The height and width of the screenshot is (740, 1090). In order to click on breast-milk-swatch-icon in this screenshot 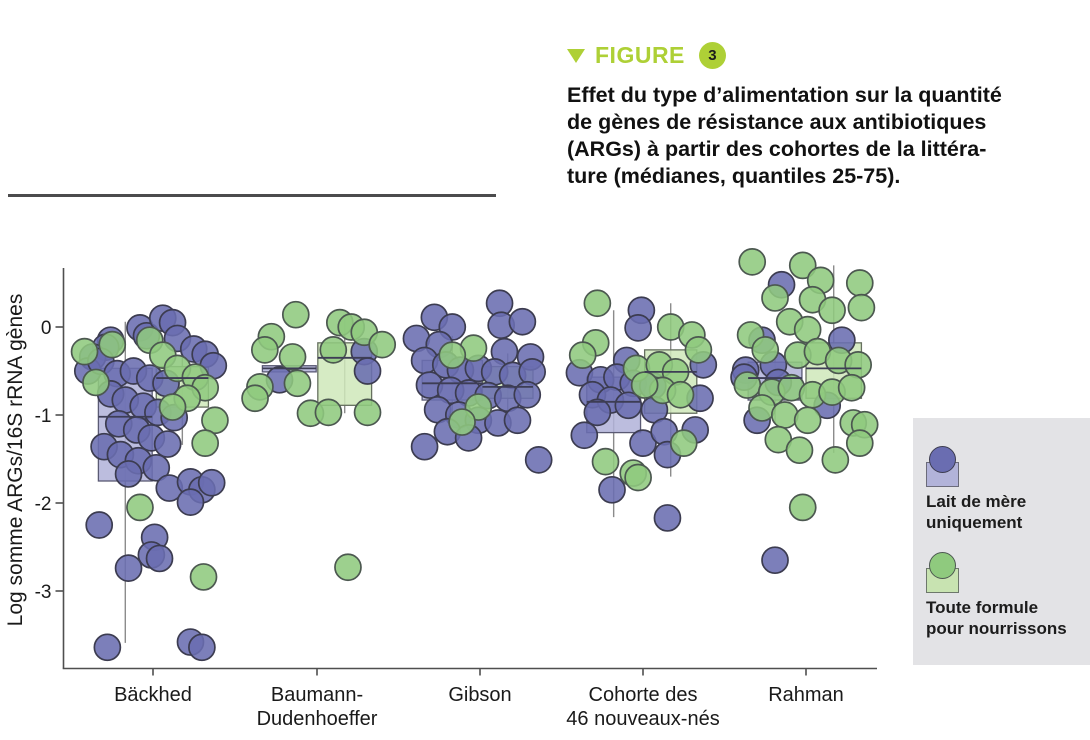, I will do `click(946, 466)`.